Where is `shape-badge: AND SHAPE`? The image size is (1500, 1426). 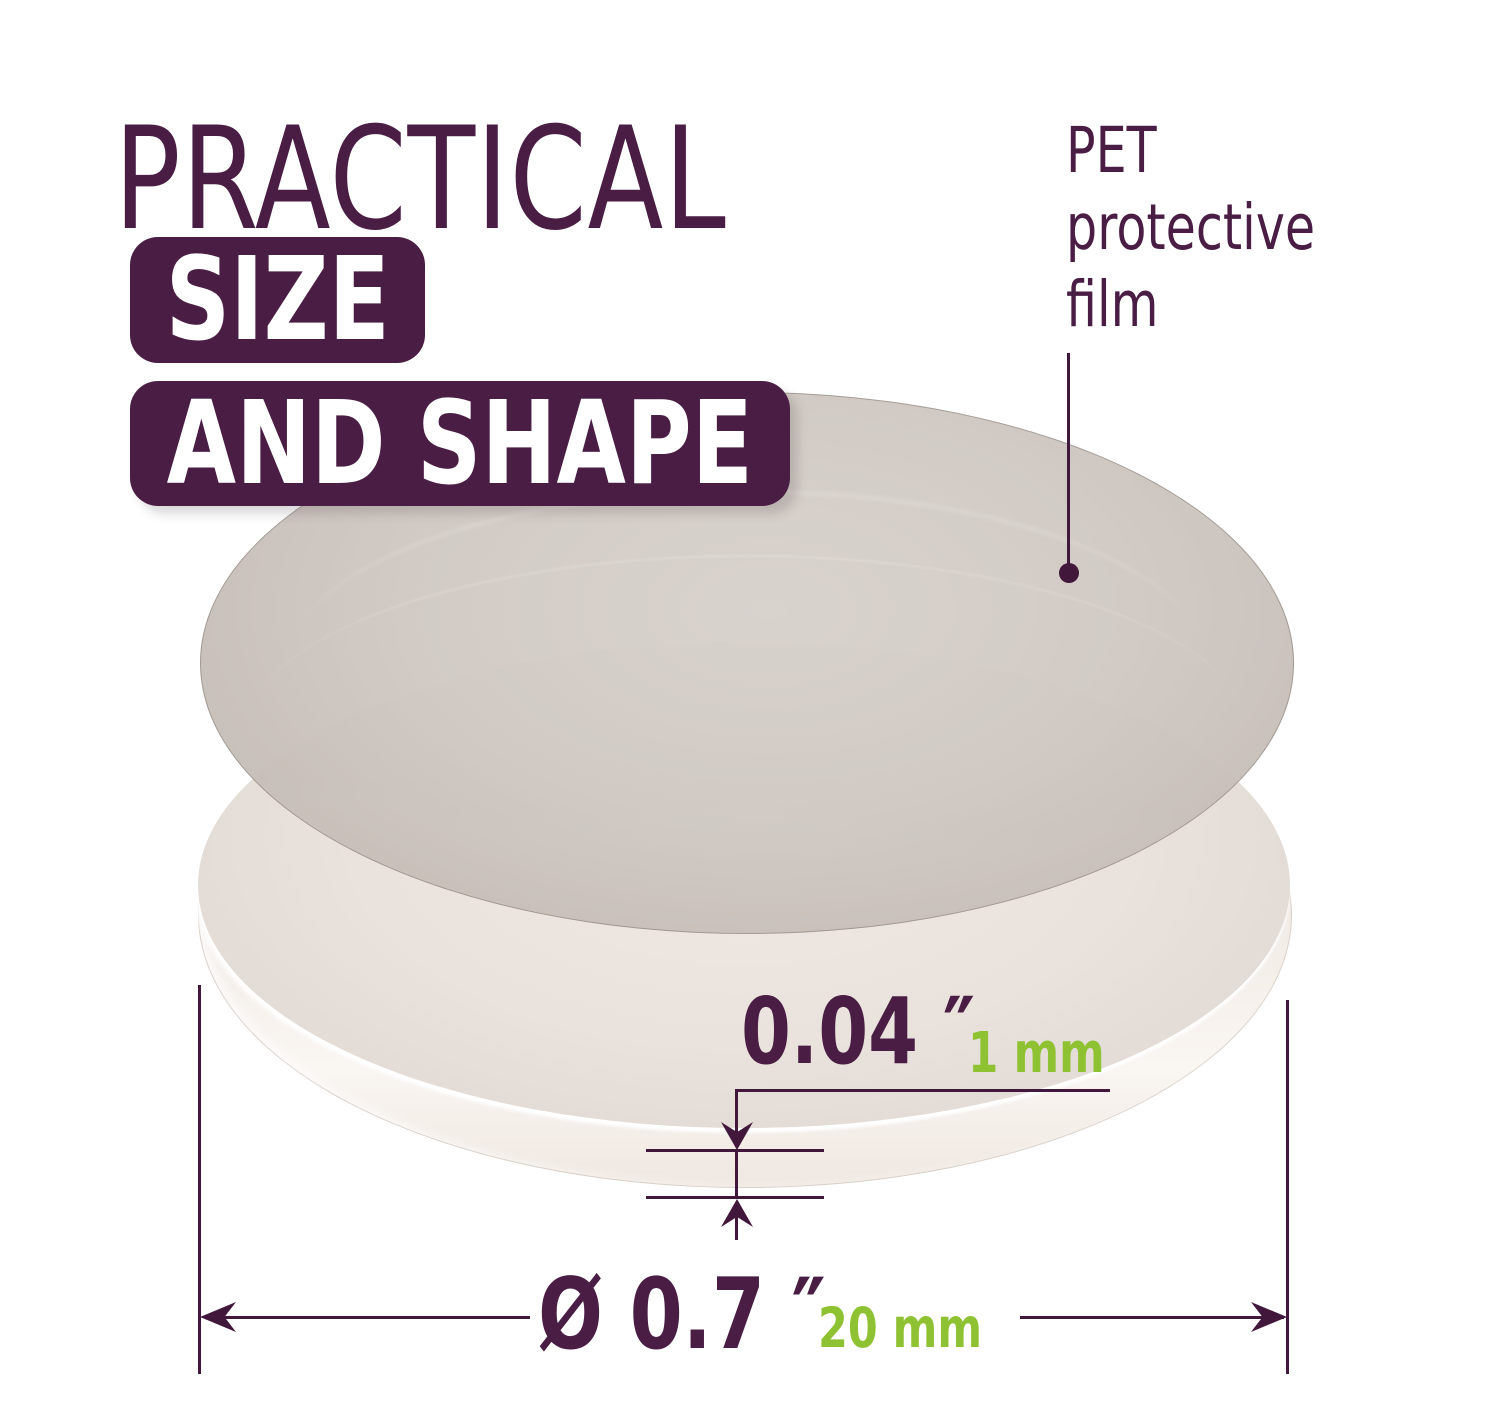
shape-badge: AND SHAPE is located at coordinates (460, 444).